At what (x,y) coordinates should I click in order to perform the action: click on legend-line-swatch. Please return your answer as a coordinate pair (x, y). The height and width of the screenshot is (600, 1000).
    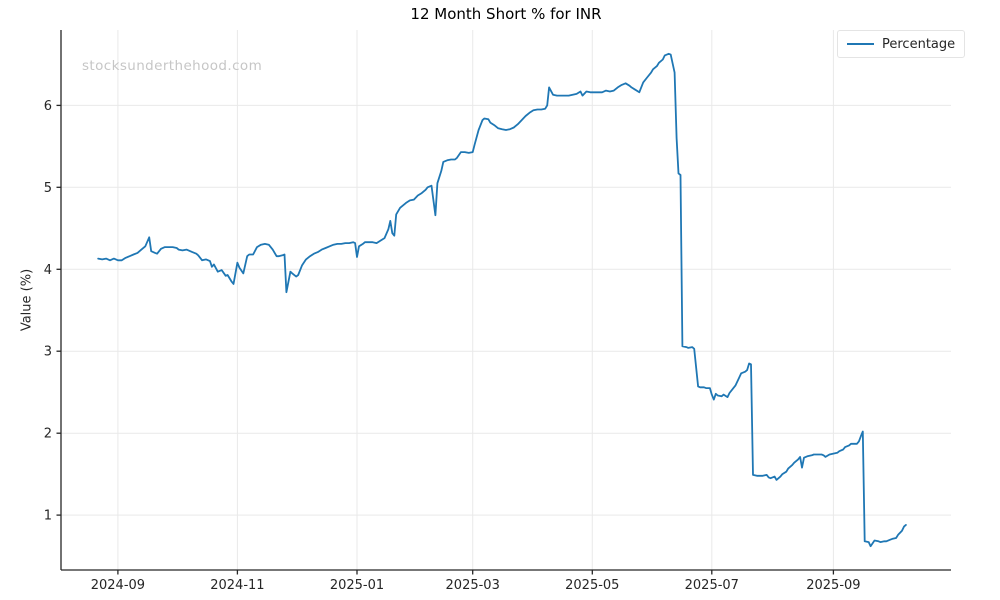
    Looking at the image, I should click on (860, 44).